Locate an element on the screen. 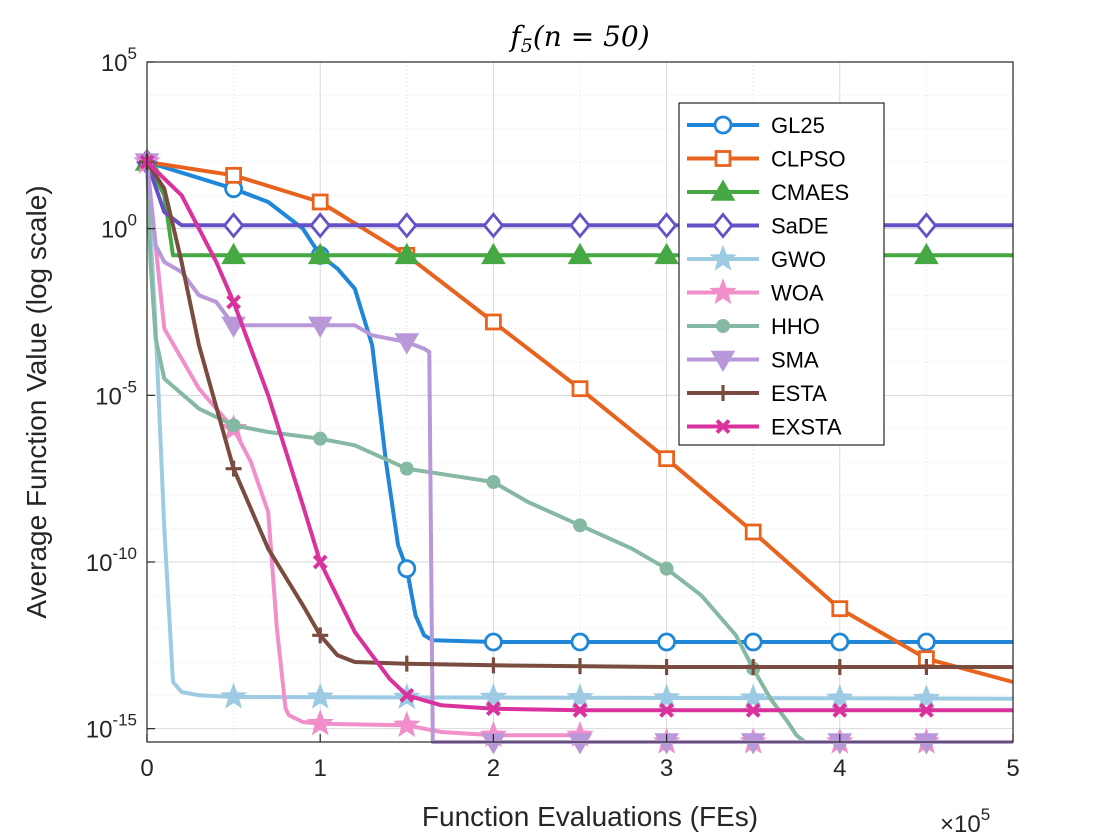 The image size is (1120, 840). legend-label: SMA is located at coordinates (795, 360).